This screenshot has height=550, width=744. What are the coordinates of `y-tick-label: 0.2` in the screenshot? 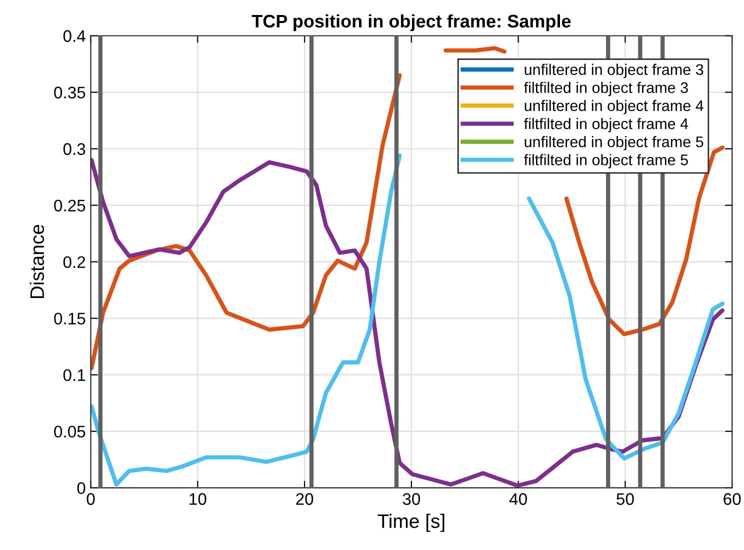 It's located at (74, 262).